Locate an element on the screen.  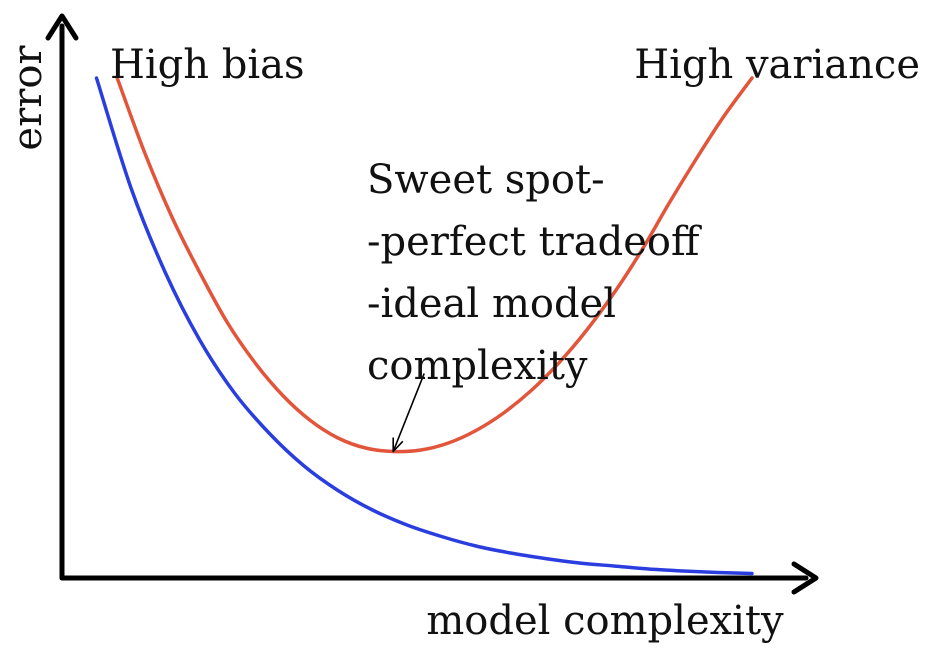
sweet-spot-arrow-line is located at coordinates (408, 412).